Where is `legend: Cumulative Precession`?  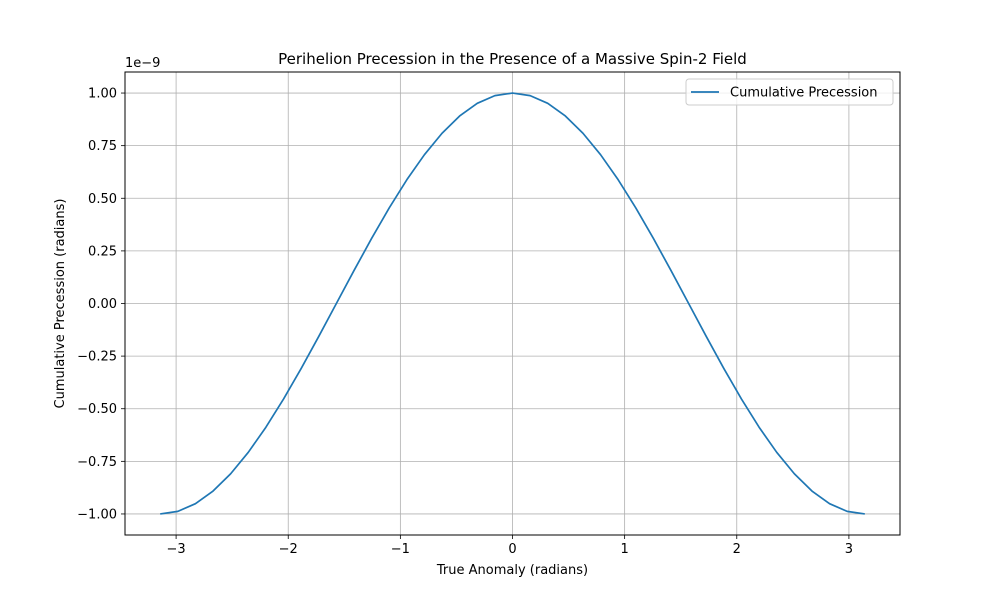 legend: Cumulative Precession is located at coordinates (789, 92).